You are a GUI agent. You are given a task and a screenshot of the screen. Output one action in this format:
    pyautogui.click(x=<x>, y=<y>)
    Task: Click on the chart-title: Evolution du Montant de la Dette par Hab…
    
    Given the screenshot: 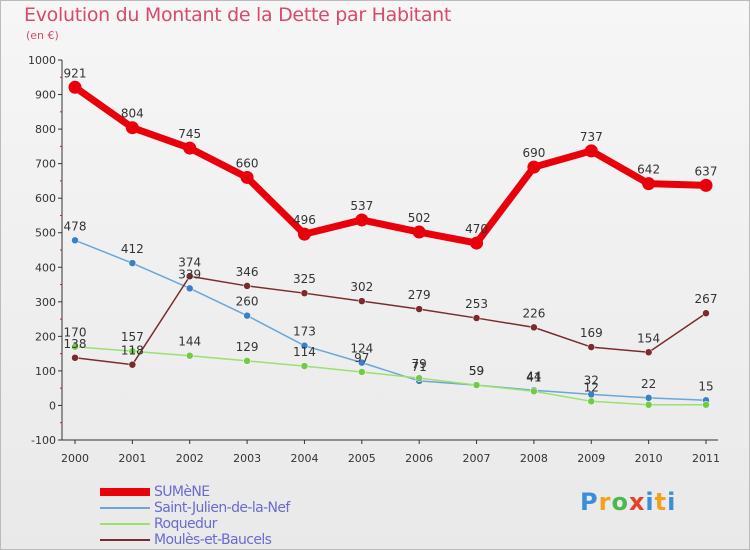 What is the action you would take?
    pyautogui.click(x=238, y=15)
    